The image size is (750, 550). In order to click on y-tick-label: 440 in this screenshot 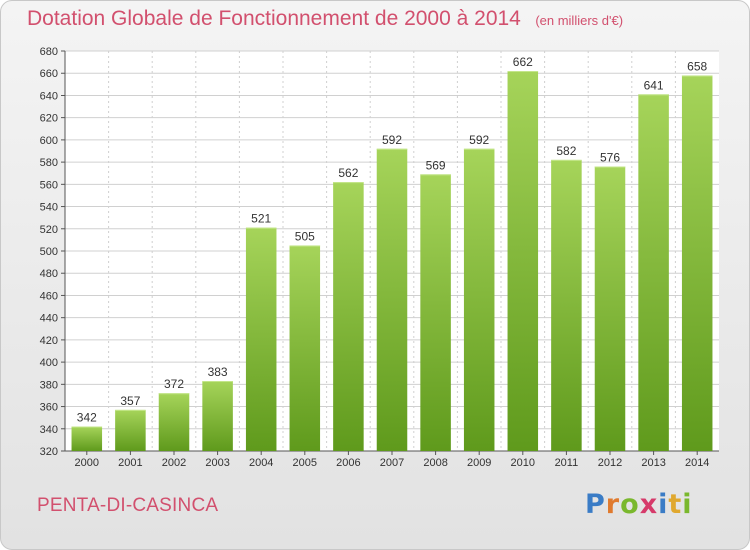, I will do `click(49, 319)`.